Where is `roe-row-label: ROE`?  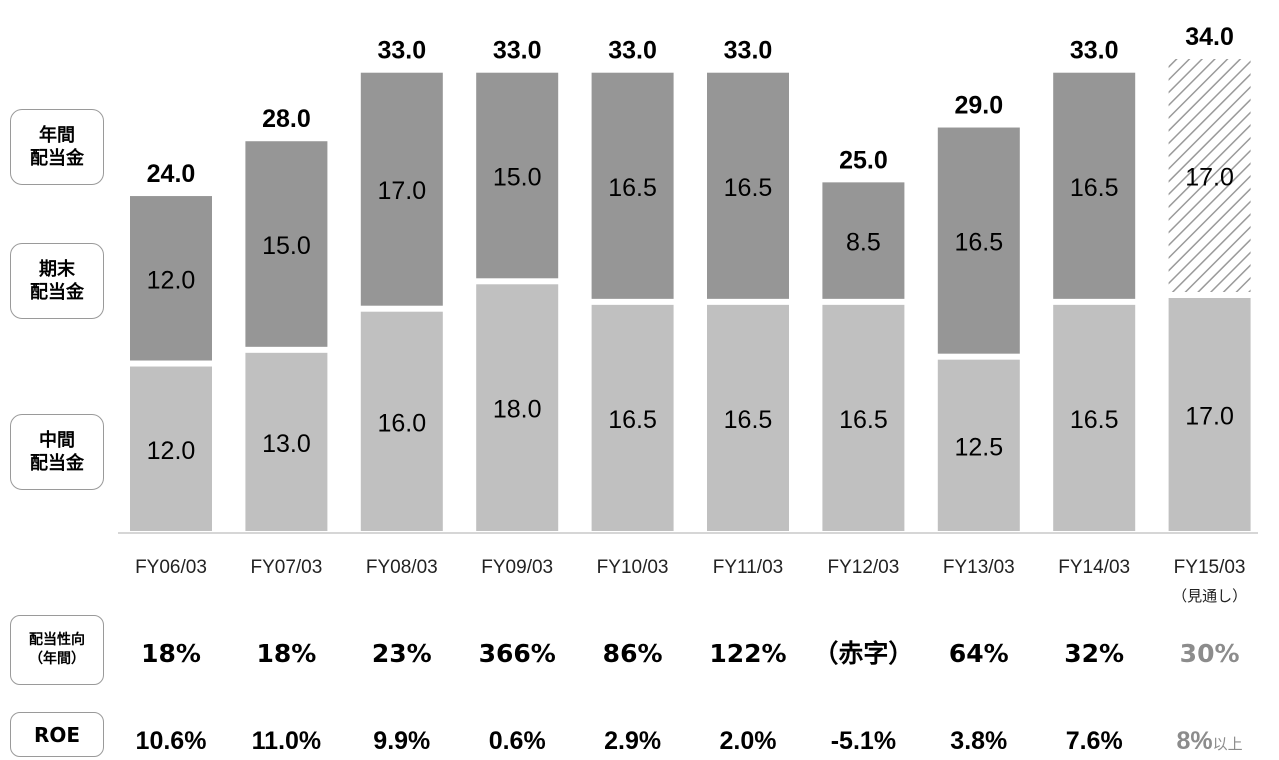 roe-row-label: ROE is located at coordinates (57, 734).